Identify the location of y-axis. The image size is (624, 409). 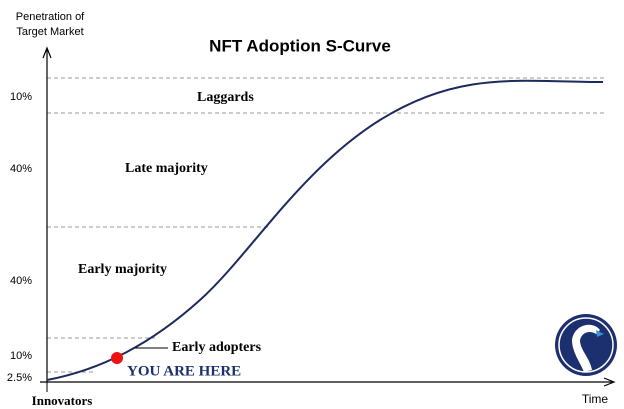
(47, 214).